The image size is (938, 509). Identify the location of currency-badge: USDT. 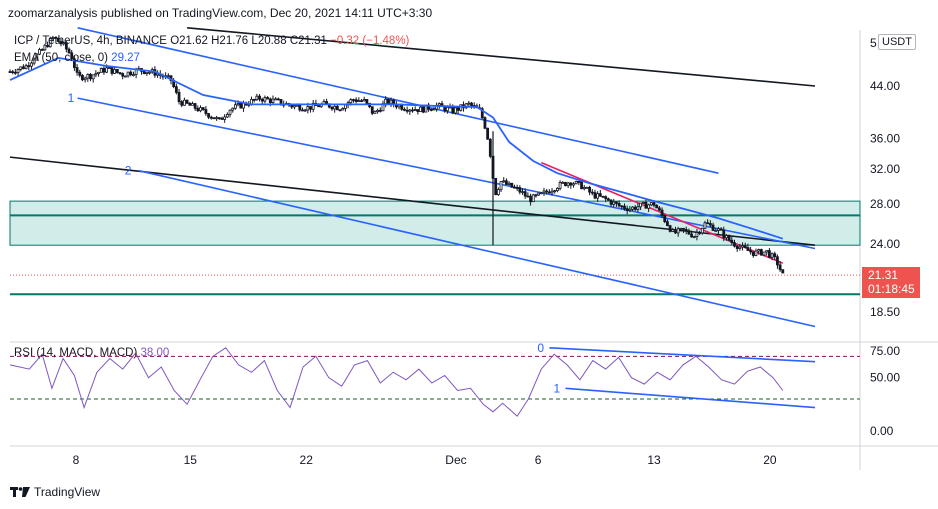
(897, 42).